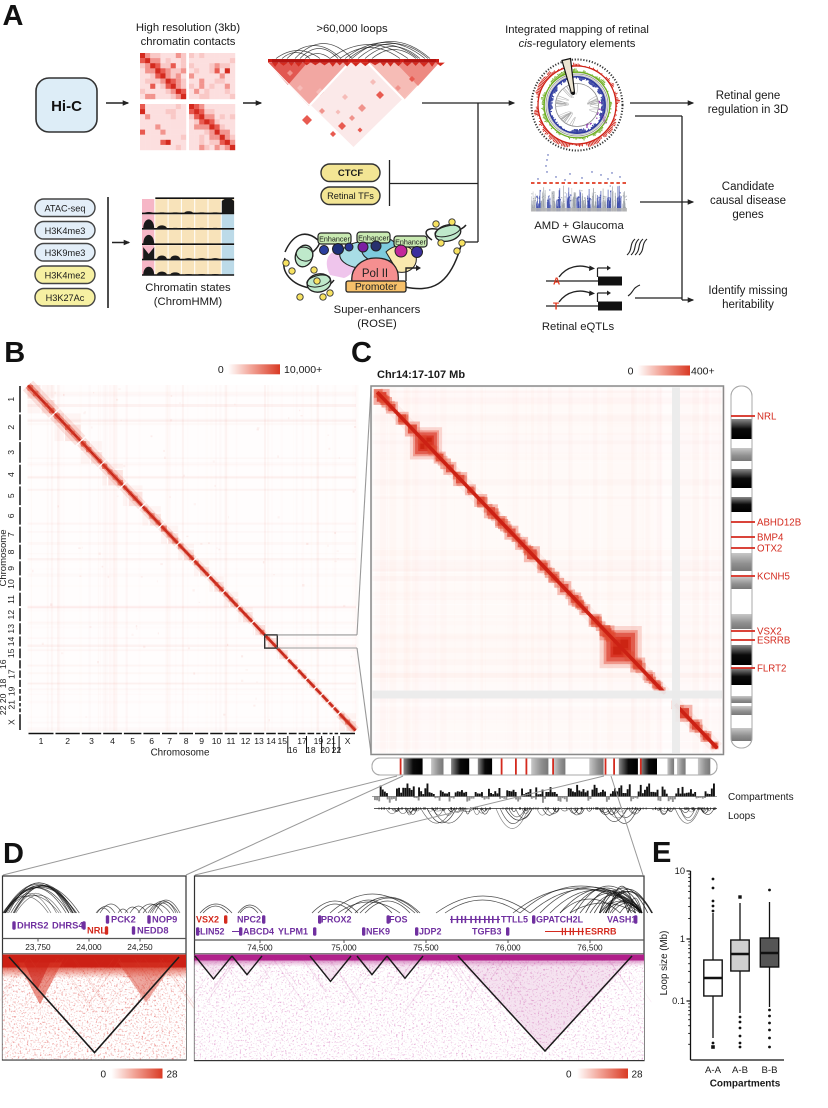 This screenshot has width=828, height=1108. Describe the element at coordinates (771, 669) in the screenshot. I see `svg-text: FLRT2` at that location.